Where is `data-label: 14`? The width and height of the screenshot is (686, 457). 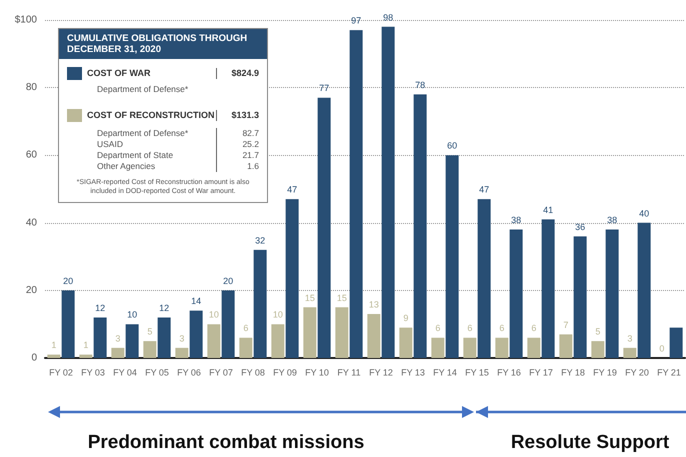 data-label: 14 is located at coordinates (196, 301).